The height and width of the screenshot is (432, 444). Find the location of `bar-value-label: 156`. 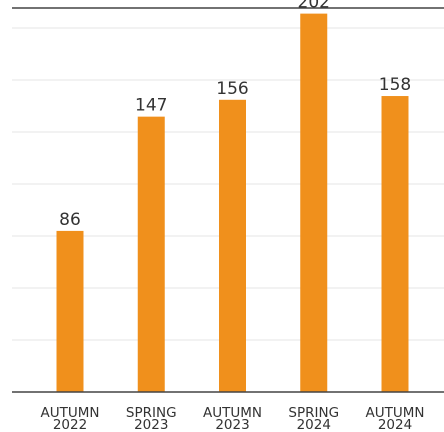

bar-value-label: 156 is located at coordinates (232, 89).